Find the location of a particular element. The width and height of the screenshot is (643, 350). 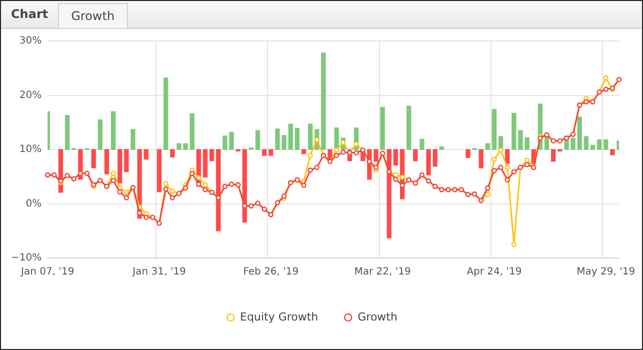

chart-subtitle: Growth is located at coordinates (93, 15).